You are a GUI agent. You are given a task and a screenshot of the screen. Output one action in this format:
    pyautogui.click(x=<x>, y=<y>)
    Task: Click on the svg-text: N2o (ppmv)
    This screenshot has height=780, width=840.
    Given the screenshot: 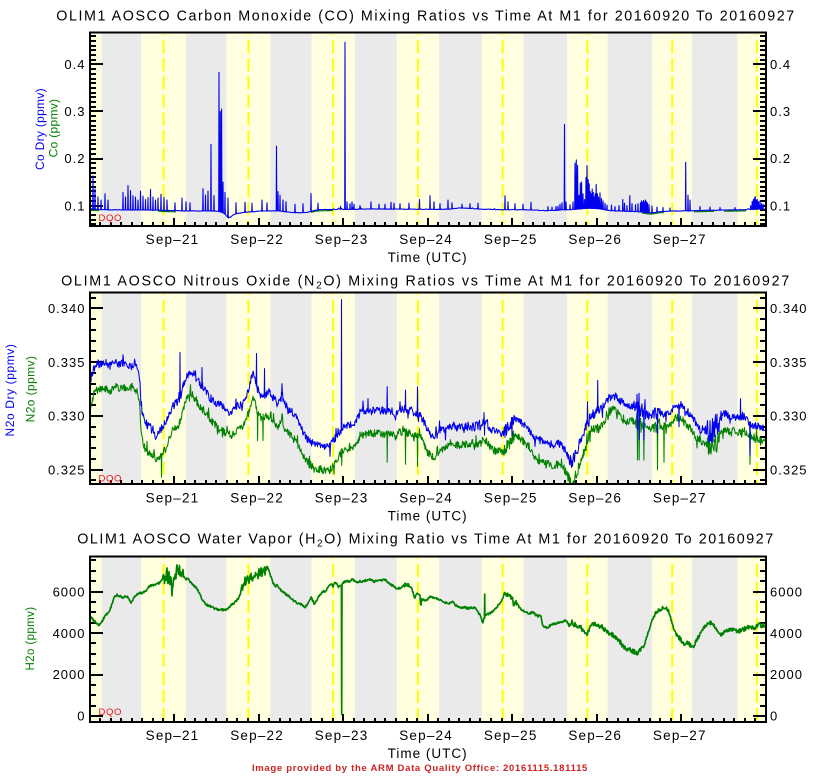 What is the action you would take?
    pyautogui.click(x=31, y=389)
    